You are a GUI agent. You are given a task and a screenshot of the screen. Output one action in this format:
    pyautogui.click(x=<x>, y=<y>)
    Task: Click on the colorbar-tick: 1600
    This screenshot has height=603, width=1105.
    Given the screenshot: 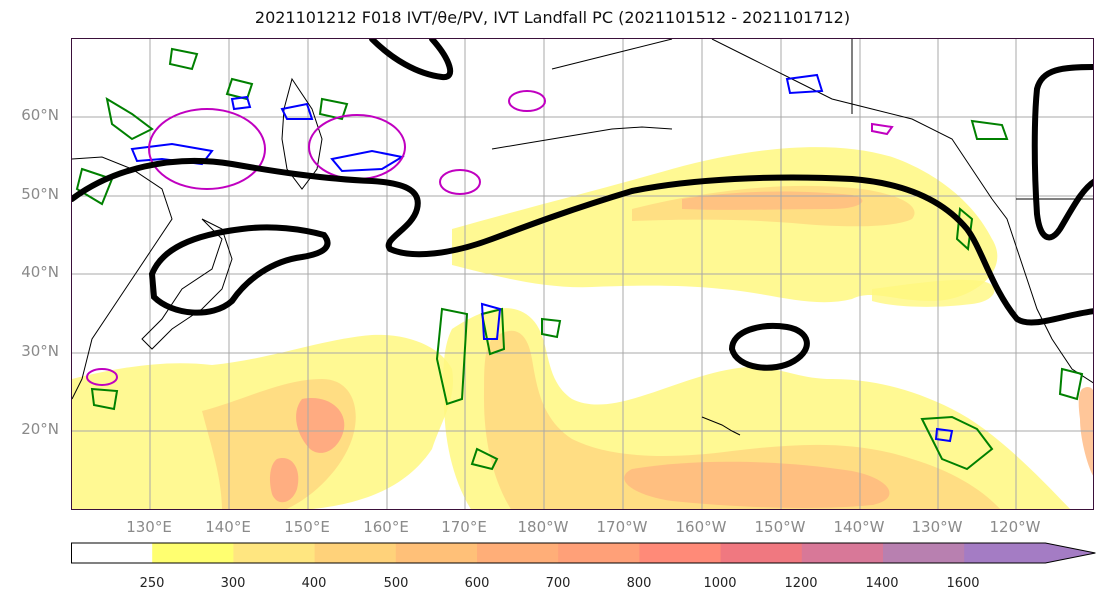 What is the action you would take?
    pyautogui.click(x=963, y=583)
    